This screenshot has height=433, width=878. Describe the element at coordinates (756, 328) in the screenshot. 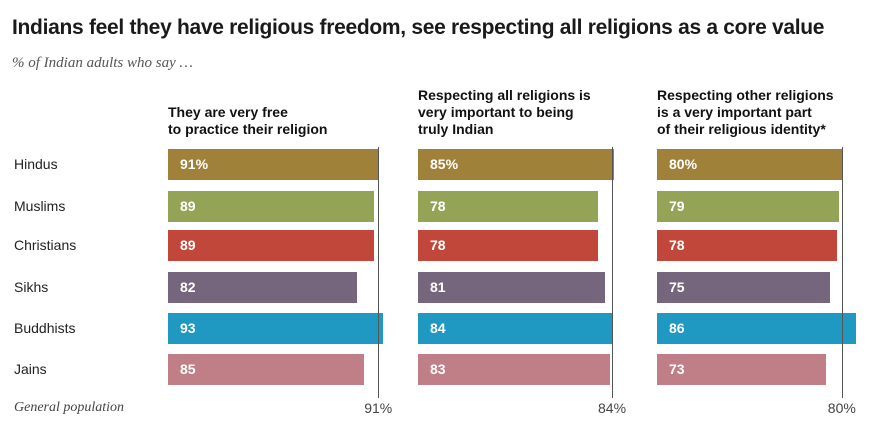

I see `bar-3-buddhists: 86` at that location.